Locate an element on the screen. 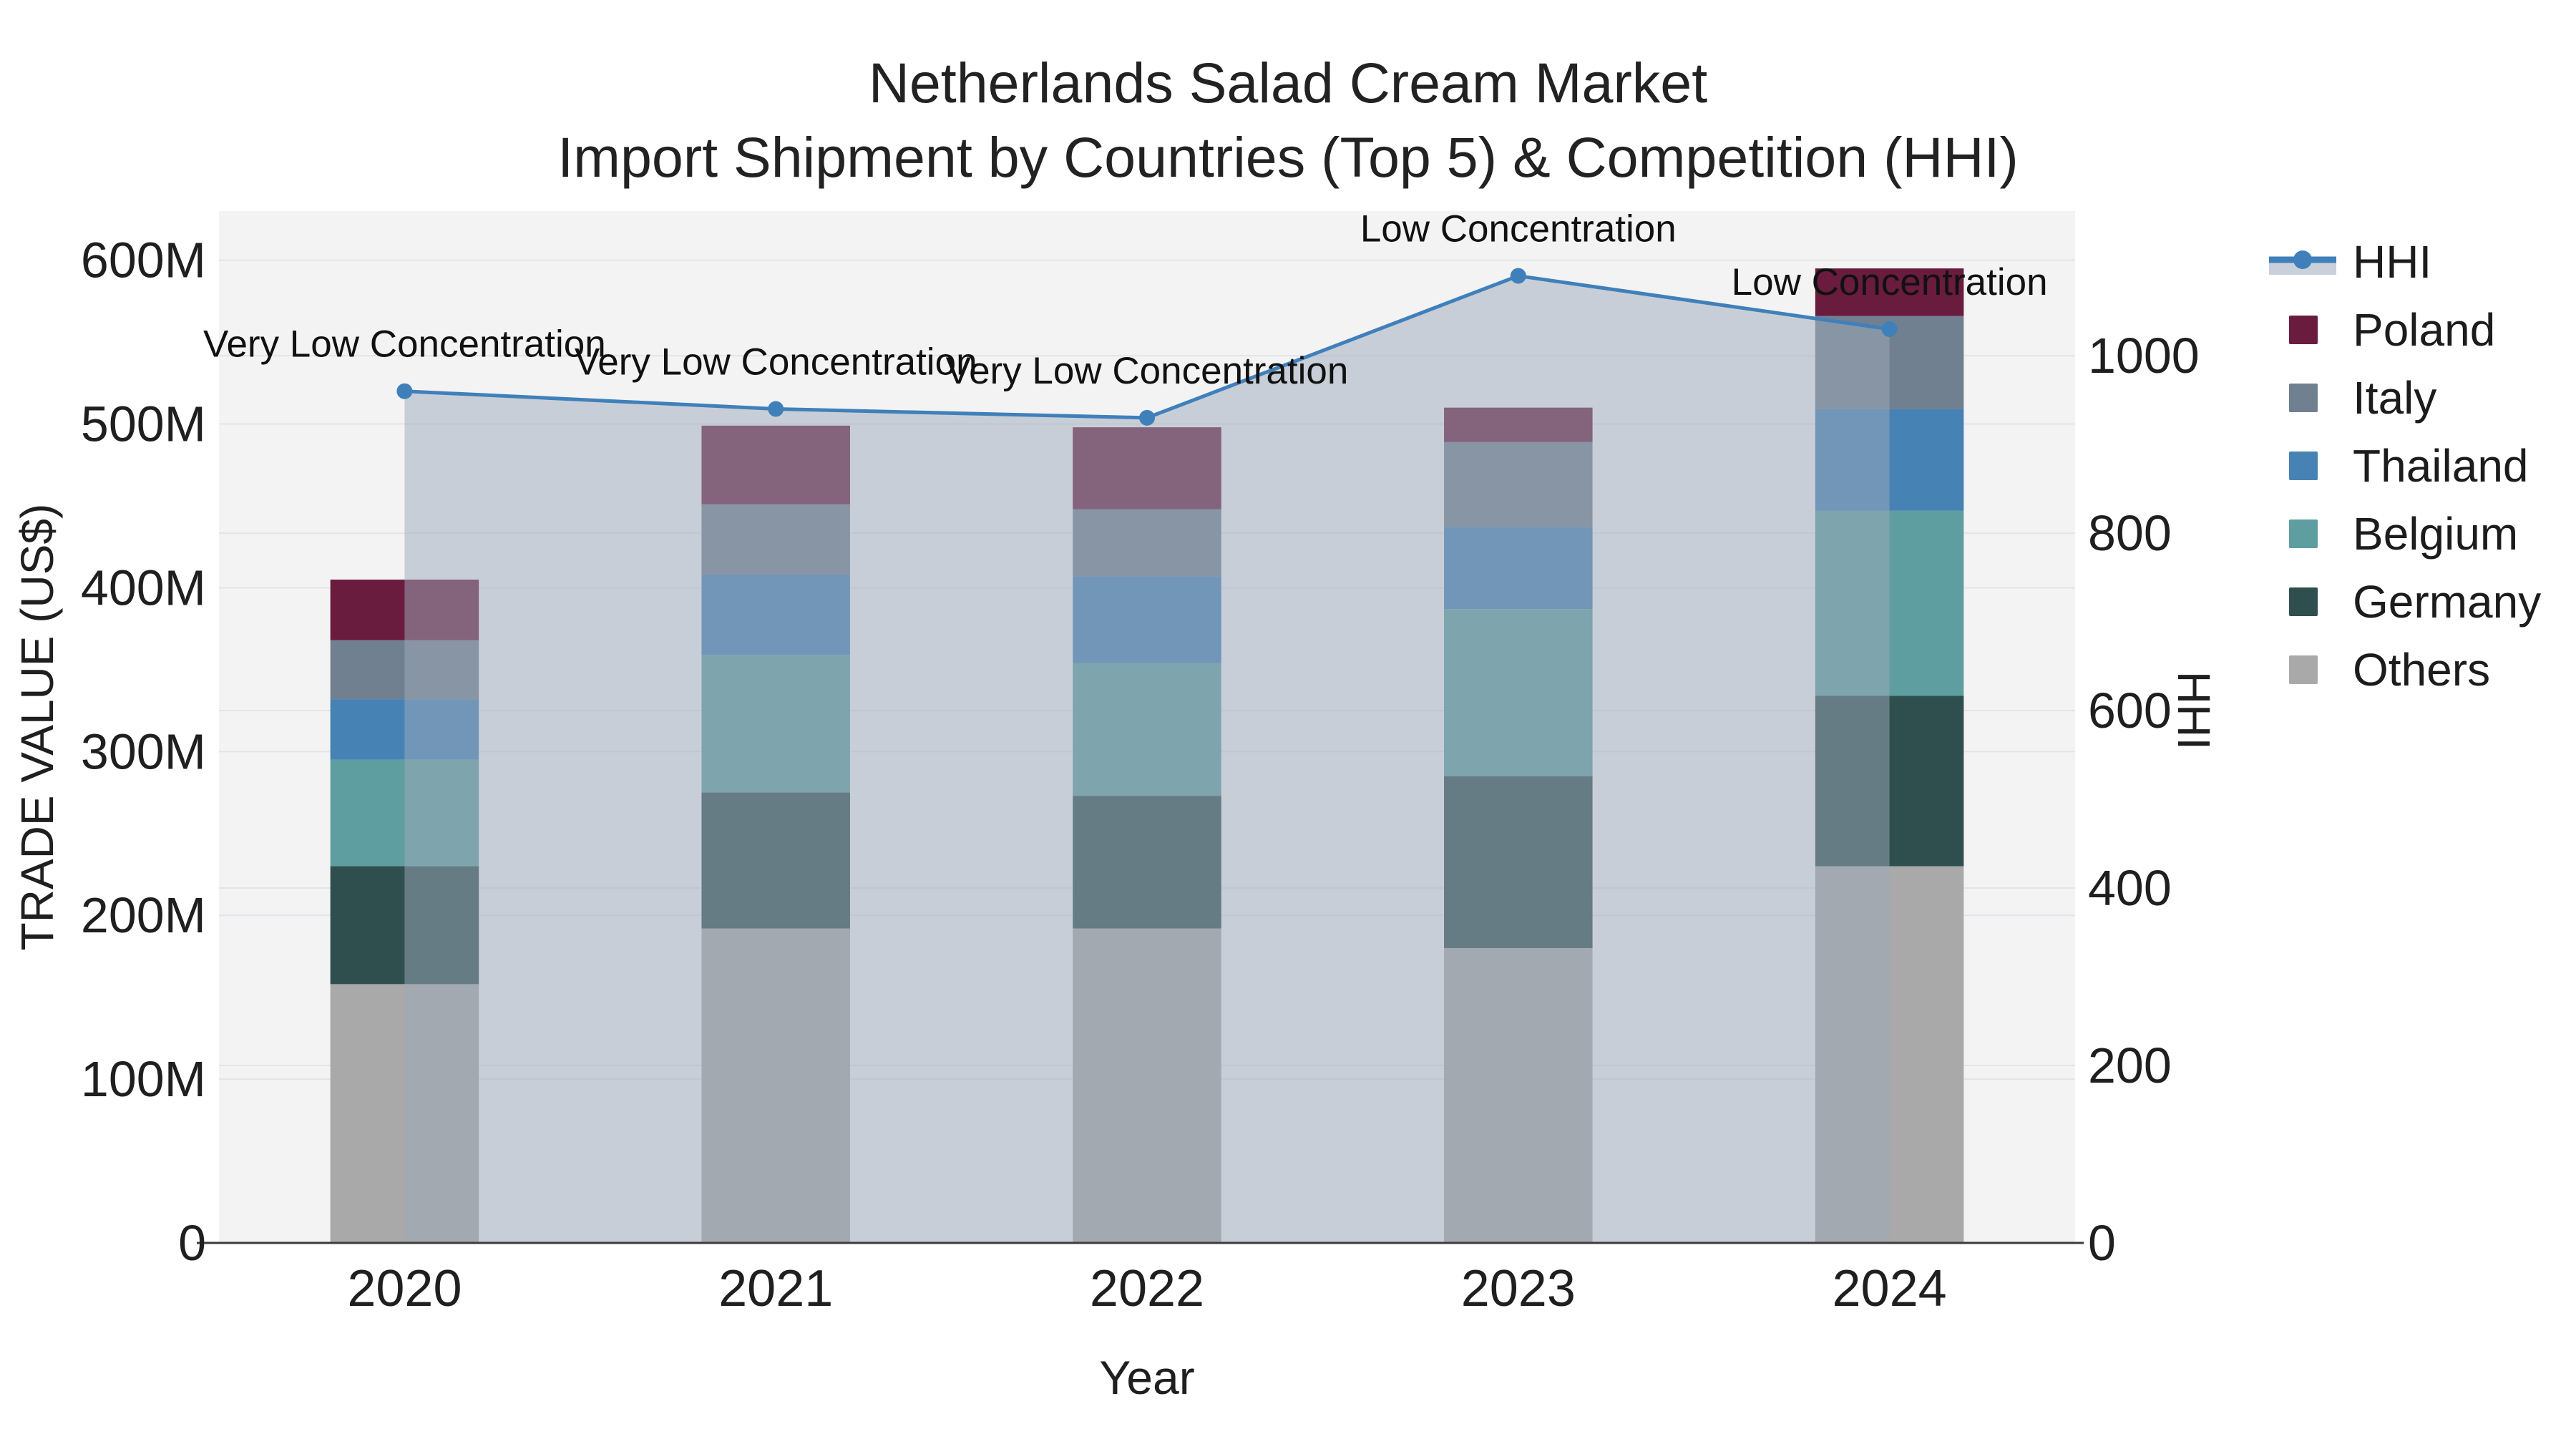  annotation-2023: Low Concentration is located at coordinates (1518, 229).